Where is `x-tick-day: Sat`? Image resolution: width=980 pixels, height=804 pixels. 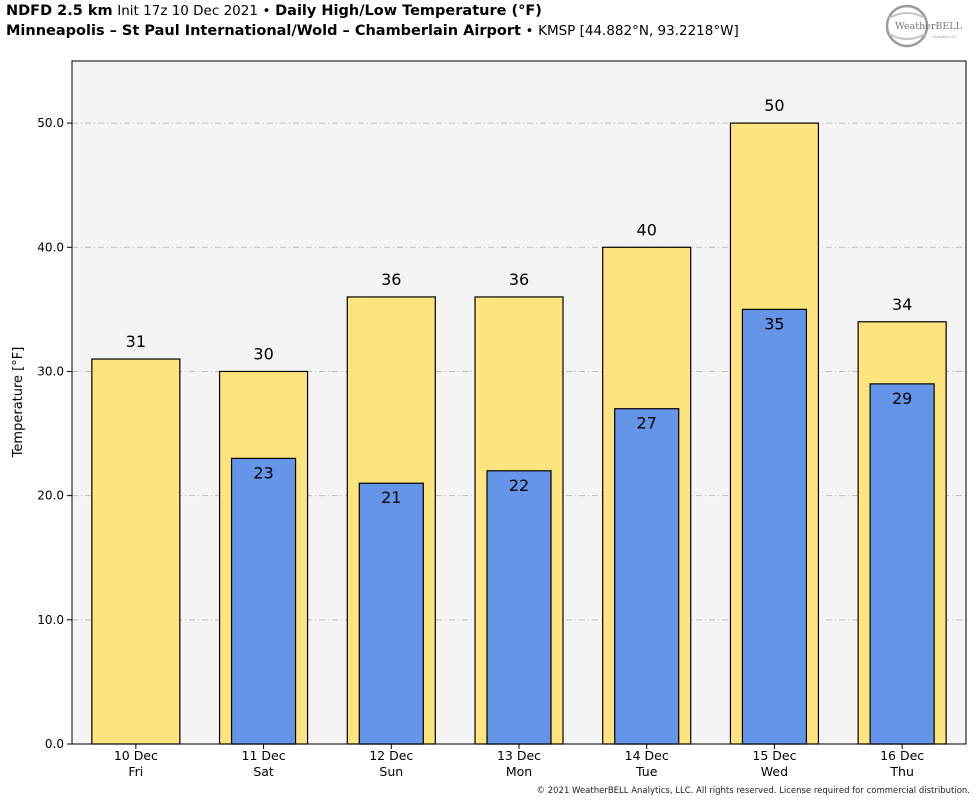
x-tick-day: Sat is located at coordinates (263, 771).